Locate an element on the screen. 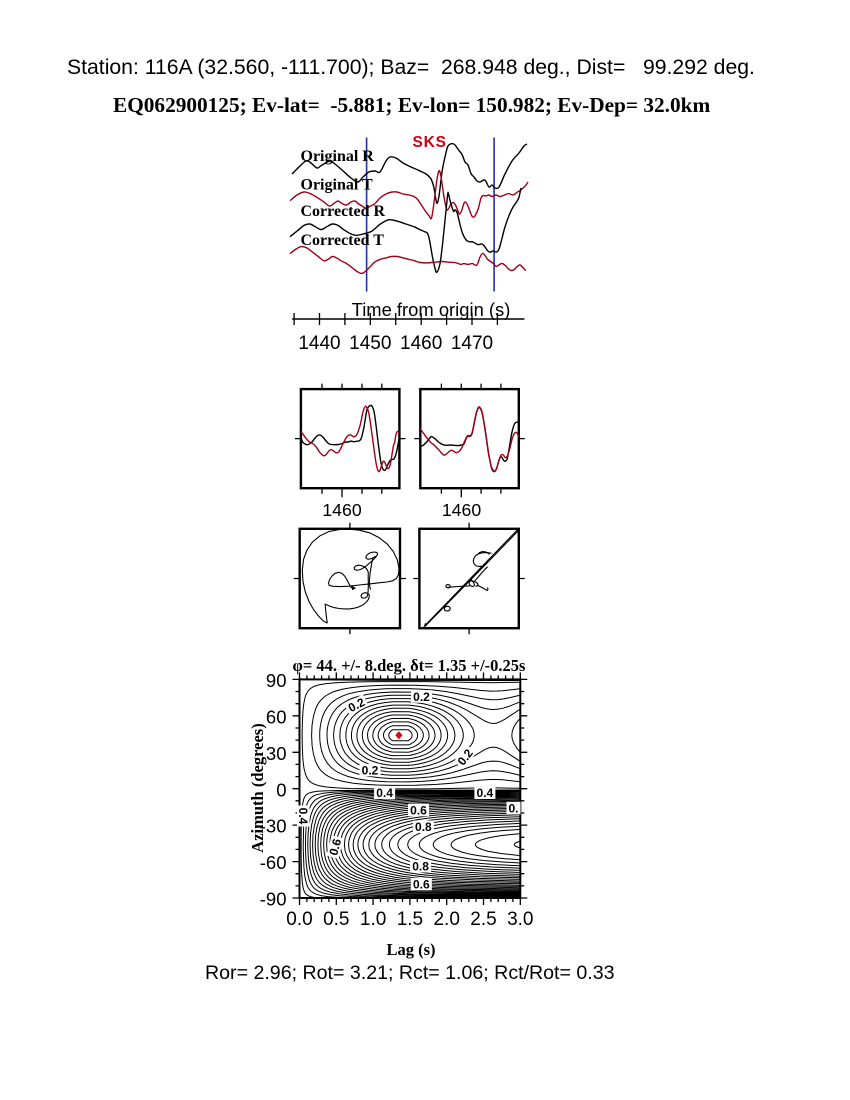 This screenshot has width=850, height=1100. svg-text: -60 is located at coordinates (273, 862).